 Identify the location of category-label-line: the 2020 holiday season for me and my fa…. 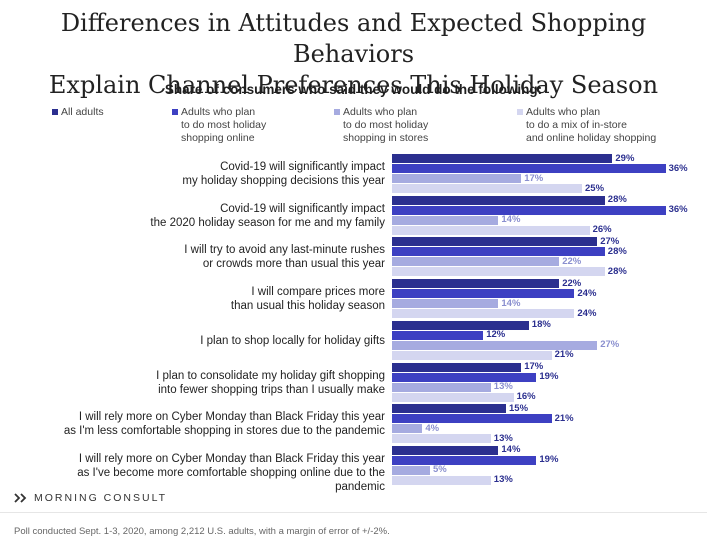
(267, 222).